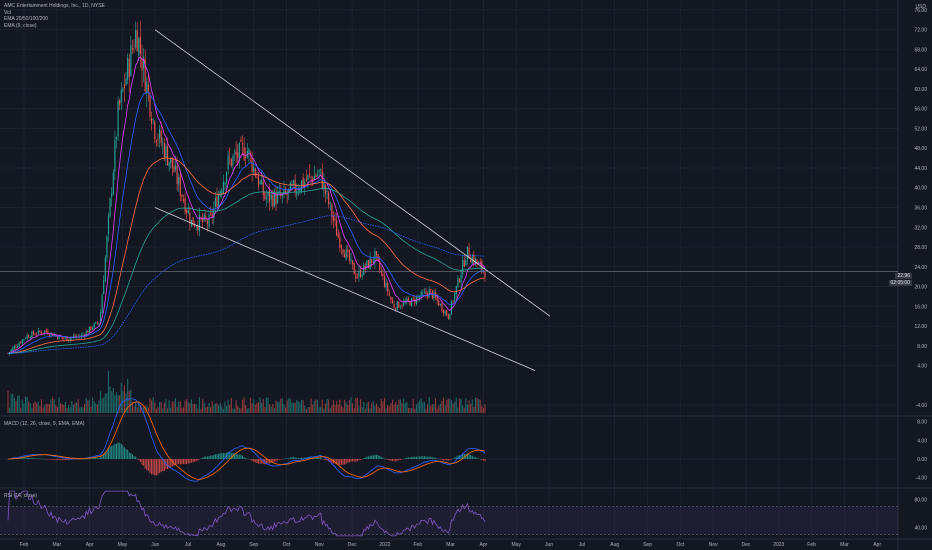  Describe the element at coordinates (247, 284) in the screenshot. I see `ema-200-line` at that location.